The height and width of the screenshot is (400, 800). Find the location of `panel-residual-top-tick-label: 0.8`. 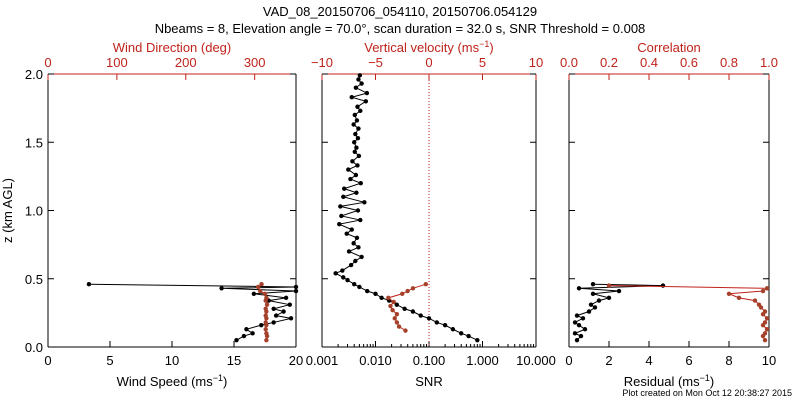

panel-residual-top-tick-label: 0.8 is located at coordinates (729, 62).